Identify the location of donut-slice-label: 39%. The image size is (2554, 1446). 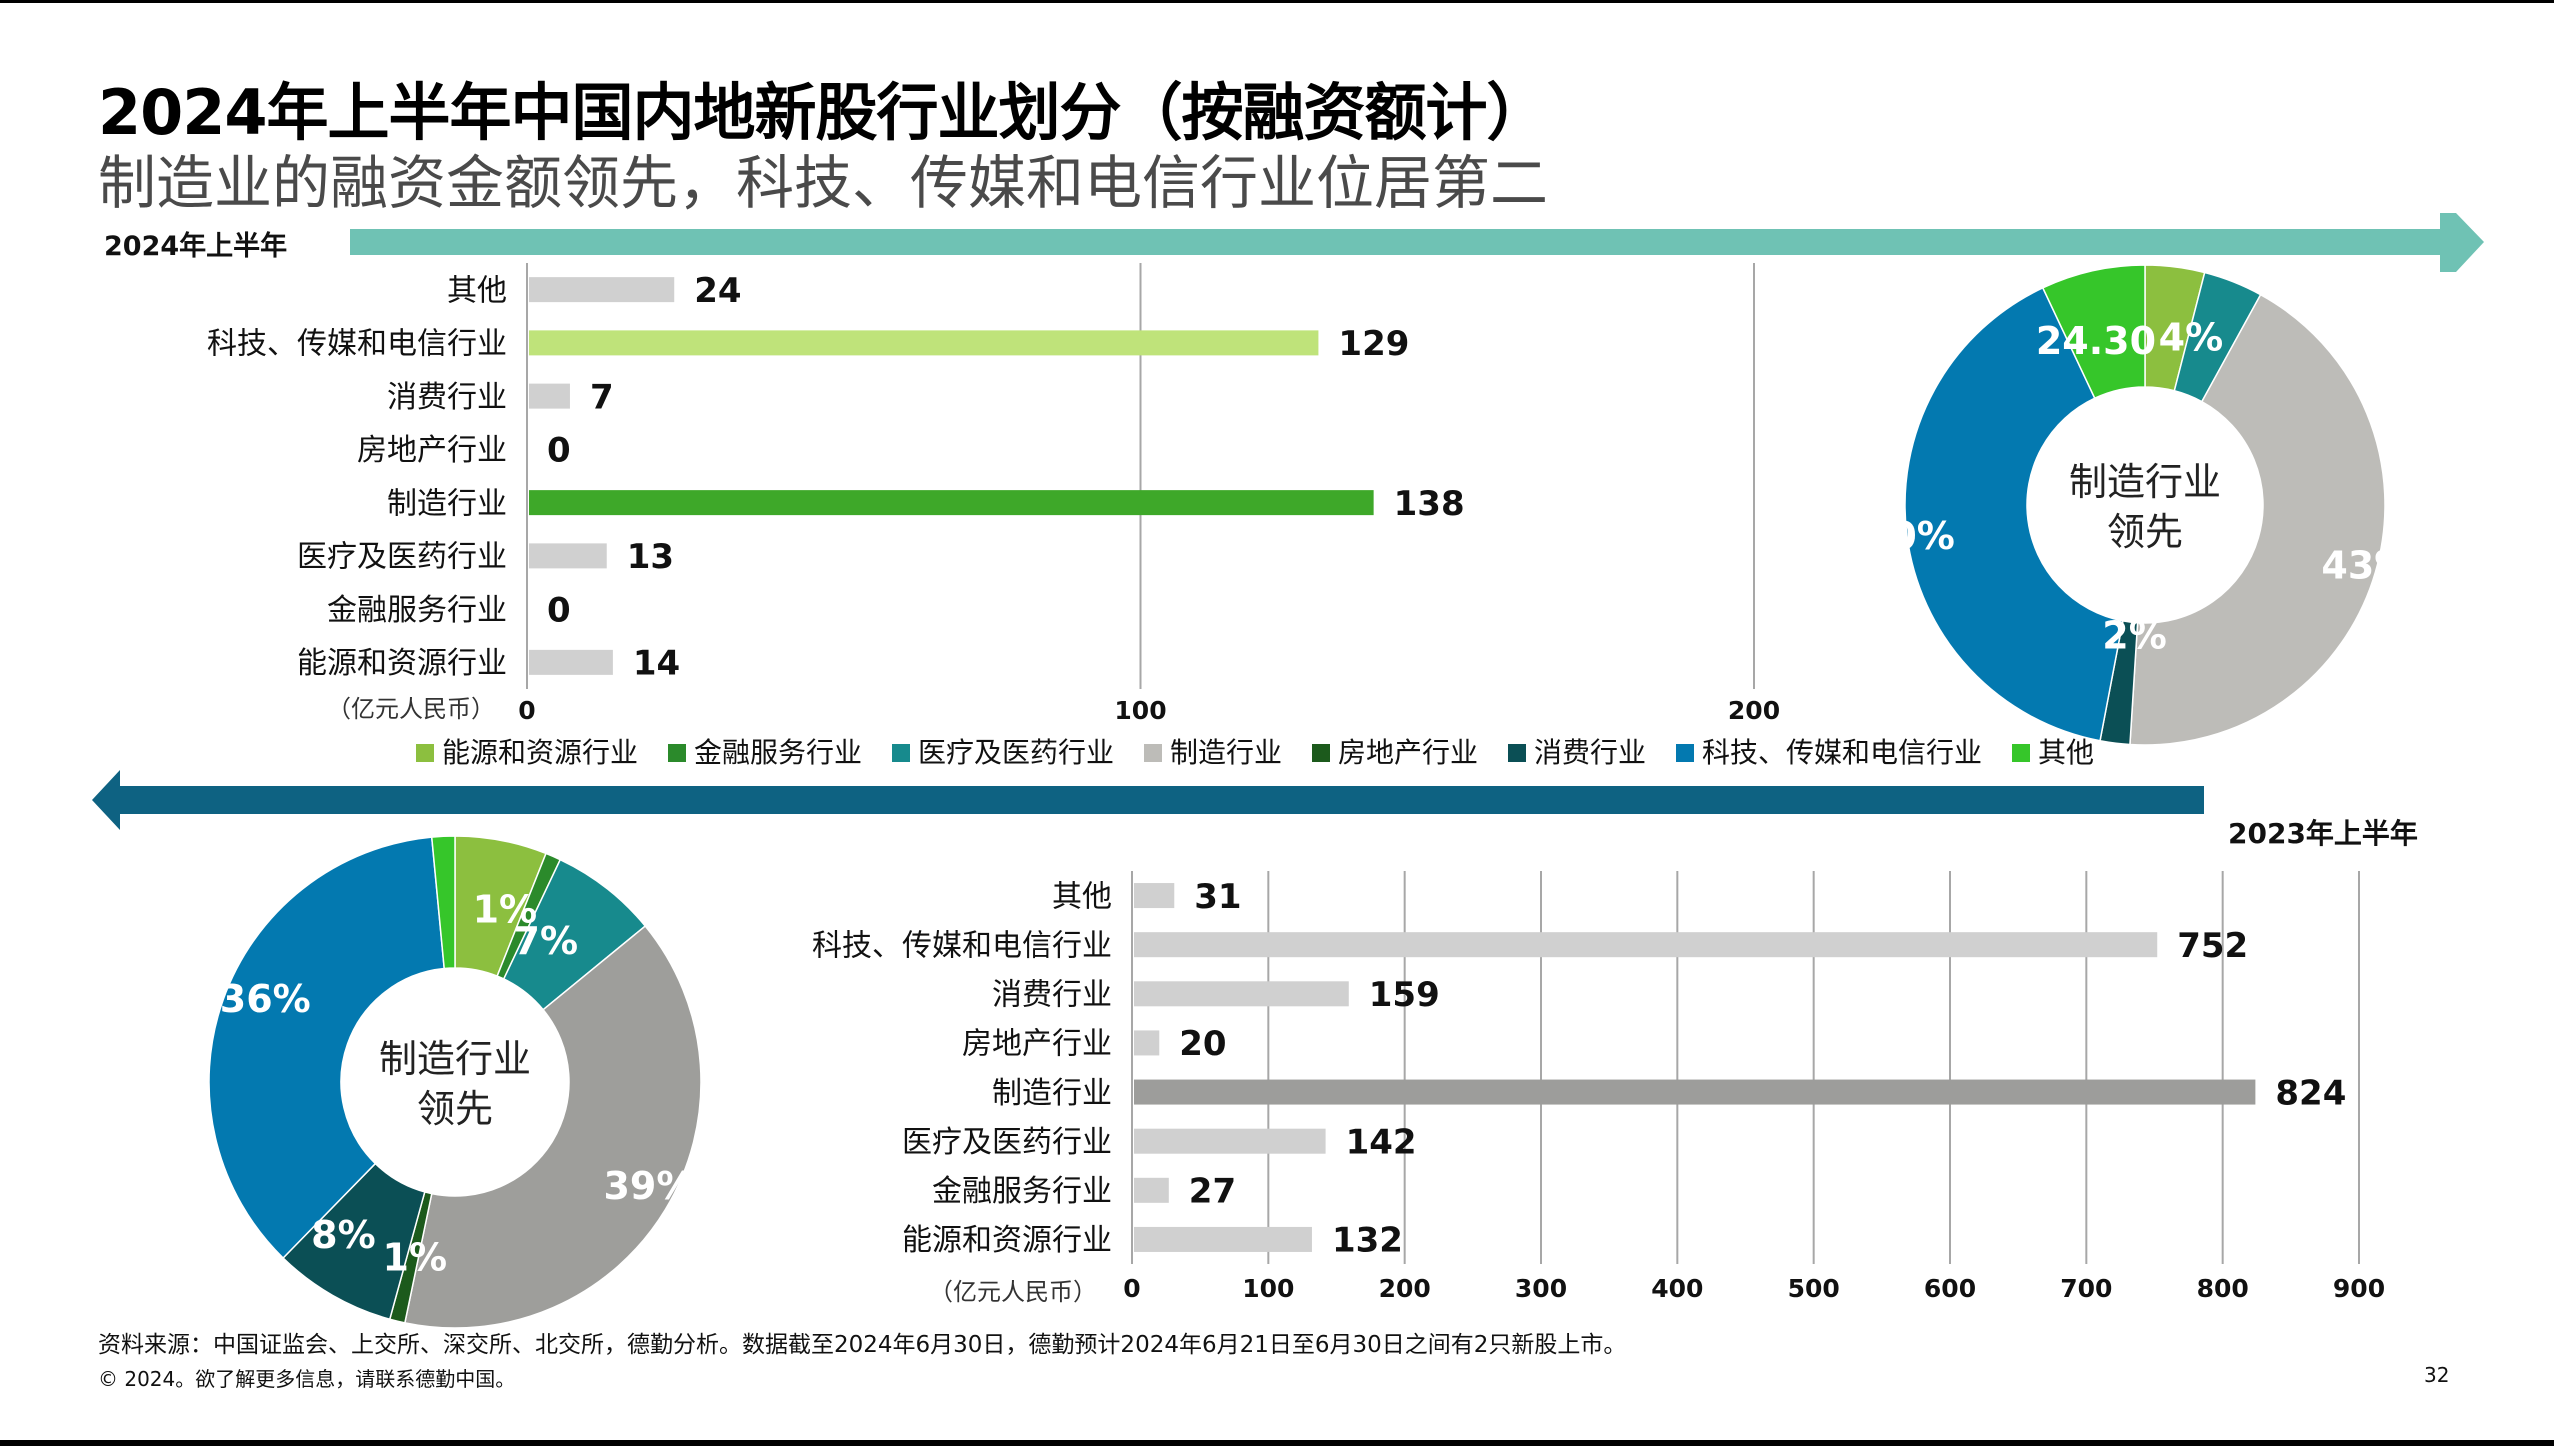
(648, 1186).